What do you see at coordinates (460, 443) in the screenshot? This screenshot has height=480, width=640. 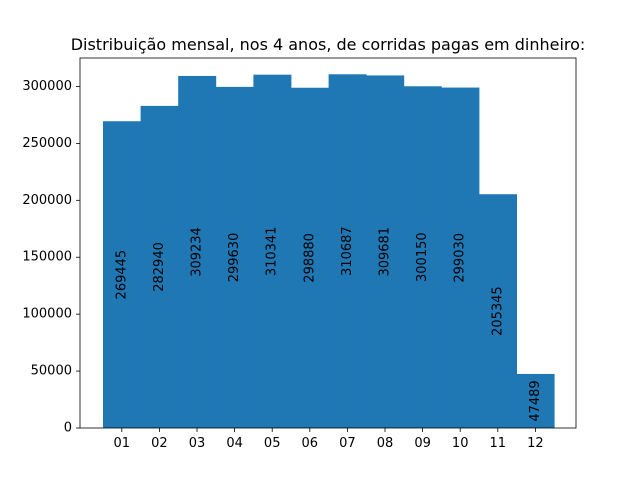 I see `x-tick-label-10: 10` at bounding box center [460, 443].